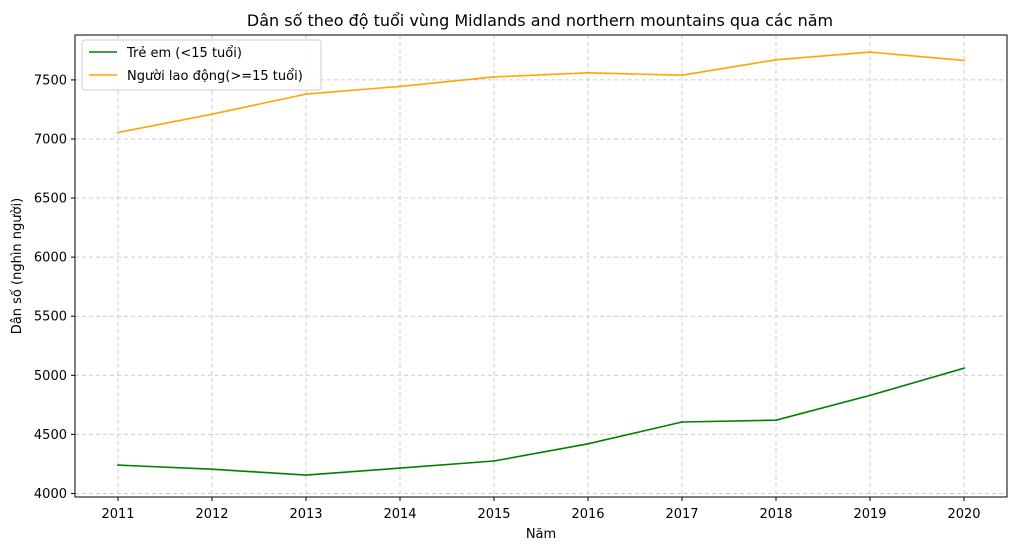  What do you see at coordinates (587, 514) in the screenshot?
I see `x-tick-label: 2016` at bounding box center [587, 514].